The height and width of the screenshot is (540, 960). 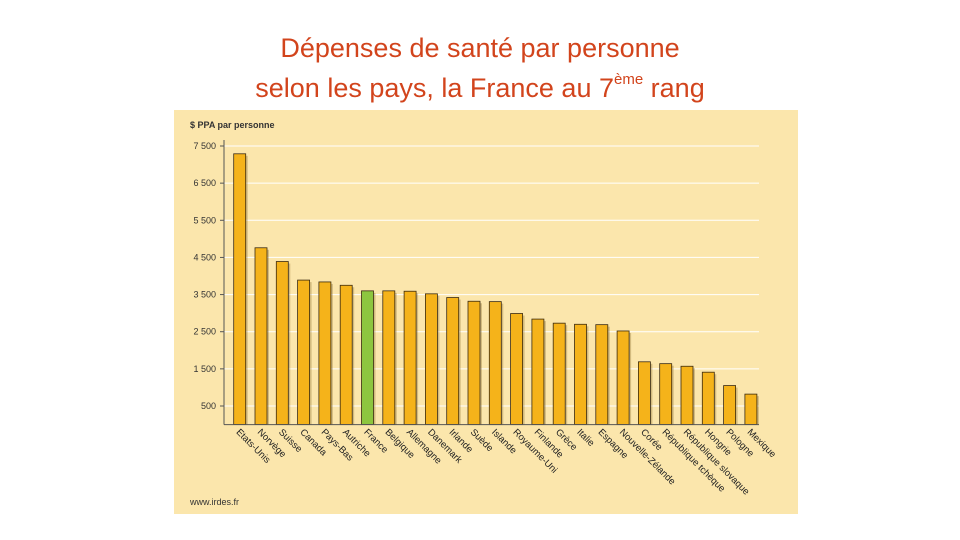 What do you see at coordinates (628, 79) in the screenshot?
I see `title-superscript: ème` at bounding box center [628, 79].